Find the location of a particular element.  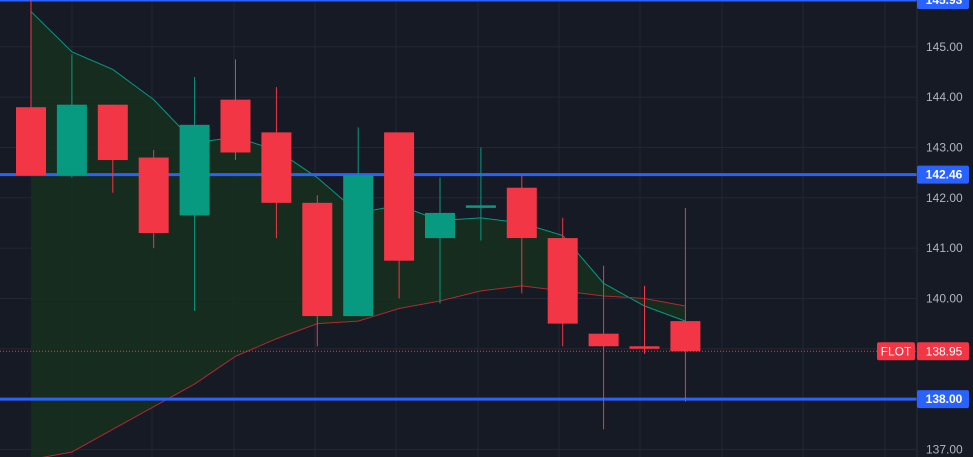

y-tick-label: 144.00 is located at coordinates (944, 97).